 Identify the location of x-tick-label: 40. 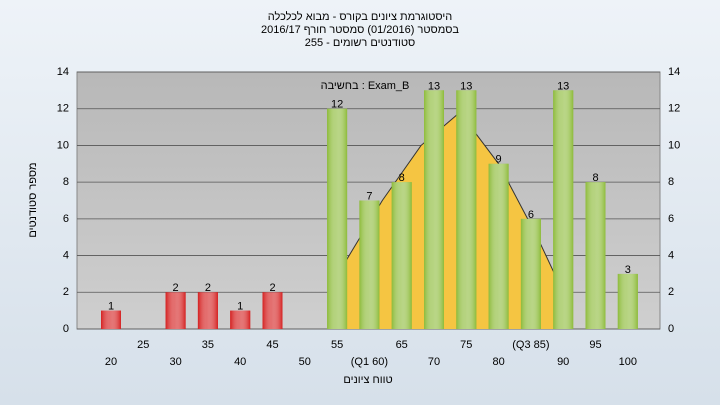
(240, 362).